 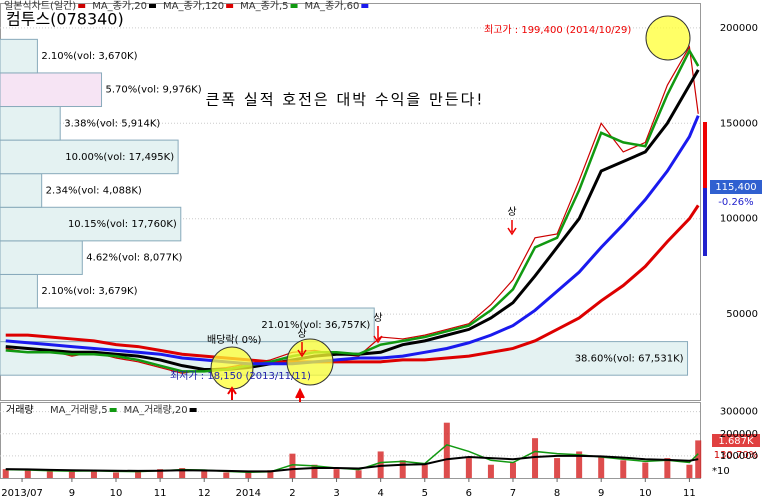 I want to click on y-tick-label: 300000, so click(x=739, y=412).